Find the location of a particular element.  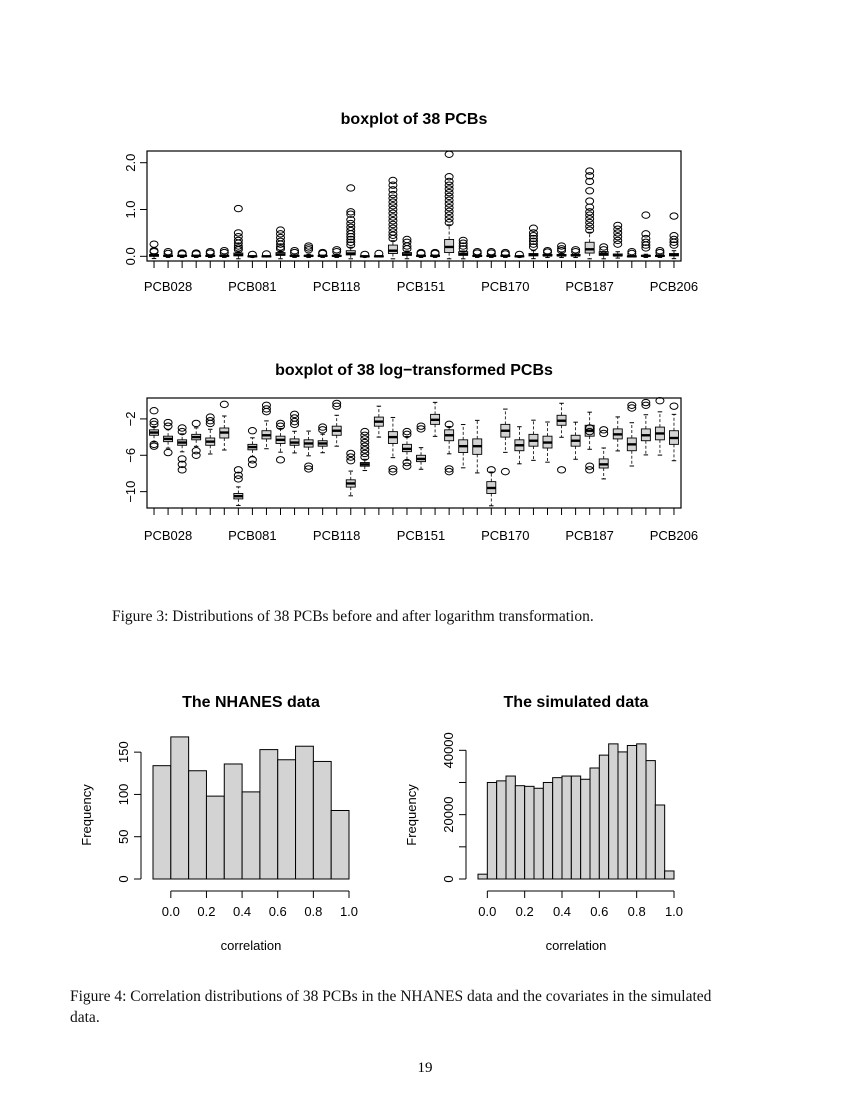

y-tick-label: −2 is located at coordinates (130, 418).